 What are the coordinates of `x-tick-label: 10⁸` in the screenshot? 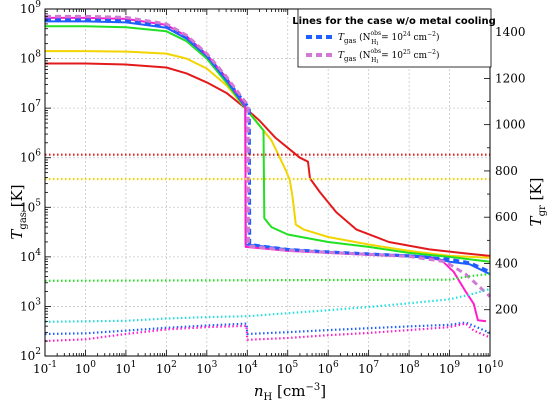 It's located at (409, 368).